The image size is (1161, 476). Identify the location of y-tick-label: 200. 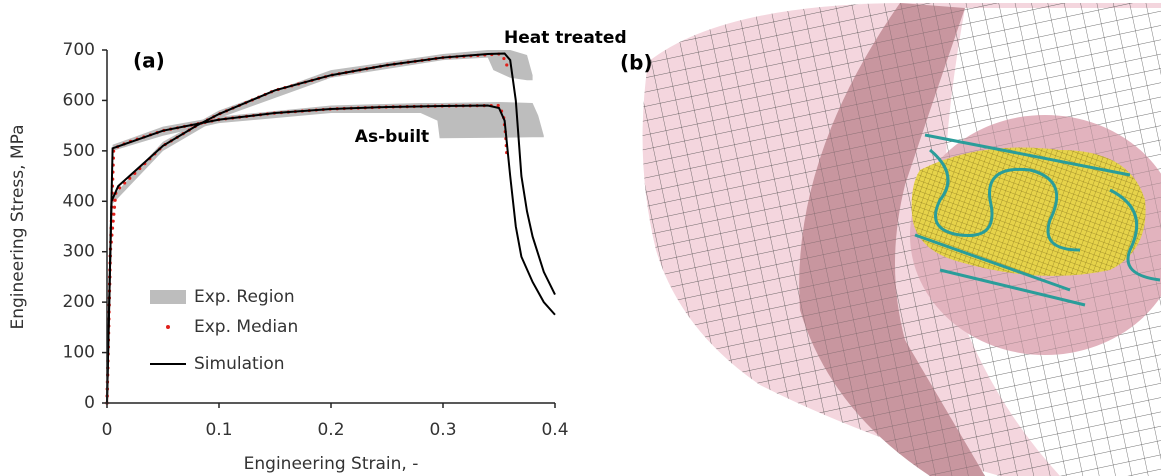
(79, 302).